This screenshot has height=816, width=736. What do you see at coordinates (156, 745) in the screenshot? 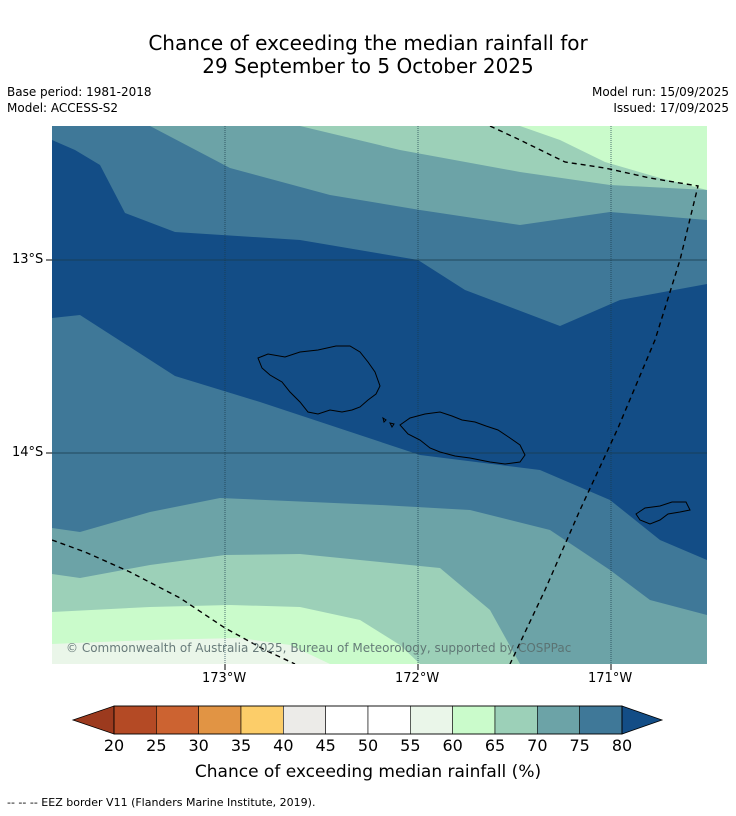
I see `colorbar-tick-25: 25` at bounding box center [156, 745].